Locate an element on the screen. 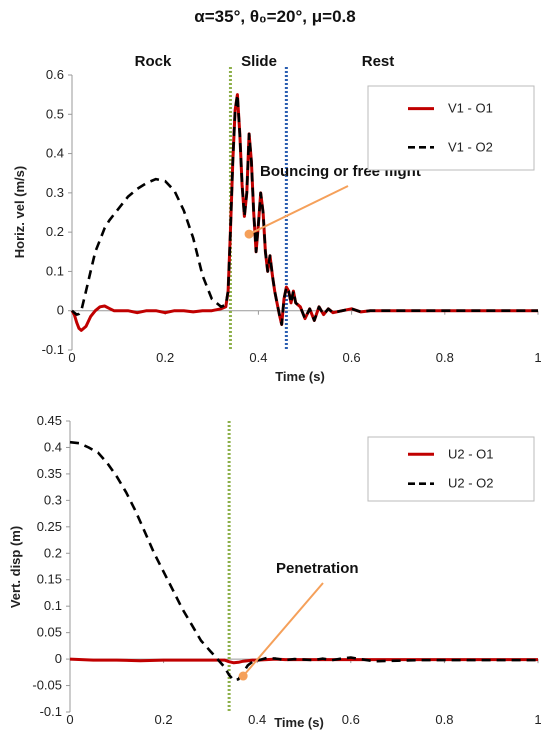  y-axis-title: Vert. disp (m) is located at coordinates (15, 567).